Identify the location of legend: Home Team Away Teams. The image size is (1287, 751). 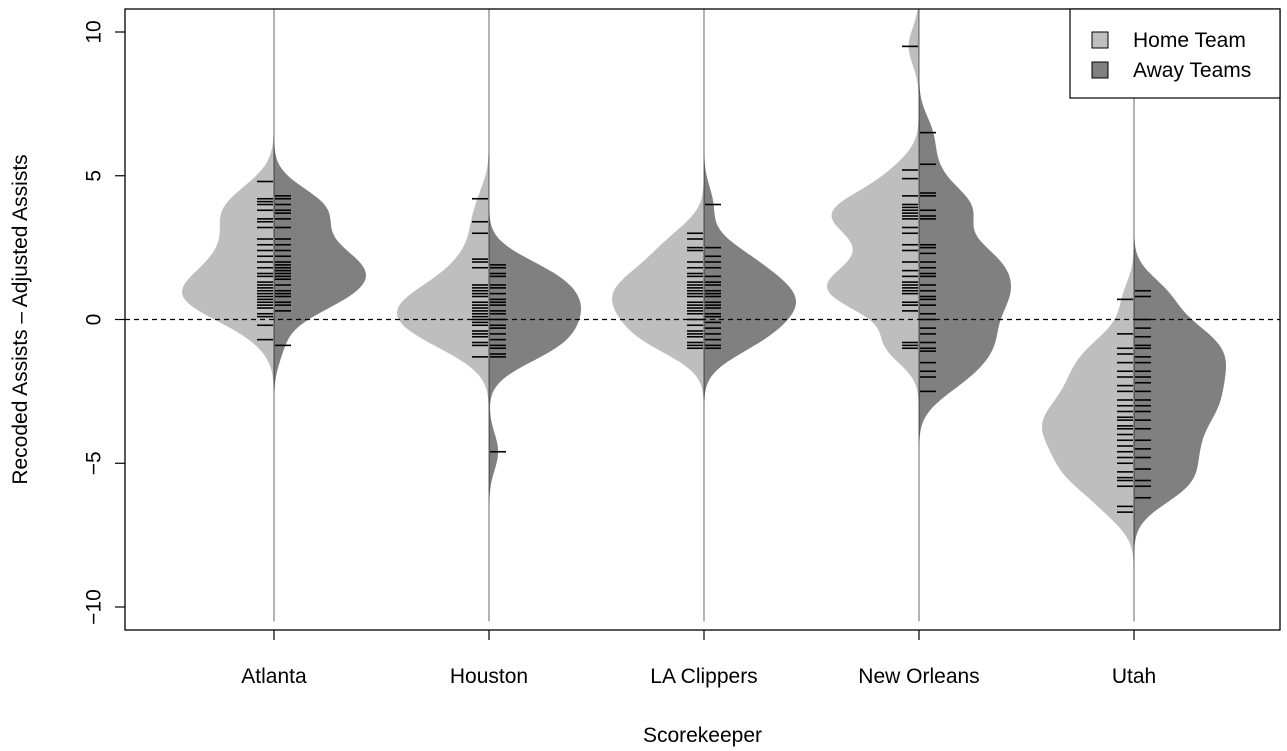
(1175, 53).